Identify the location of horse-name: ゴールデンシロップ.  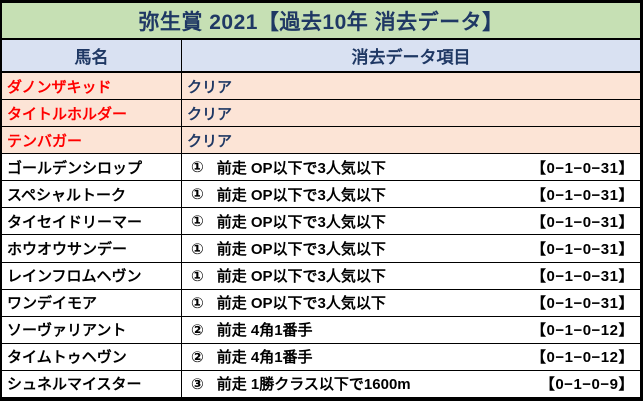
(75, 168).